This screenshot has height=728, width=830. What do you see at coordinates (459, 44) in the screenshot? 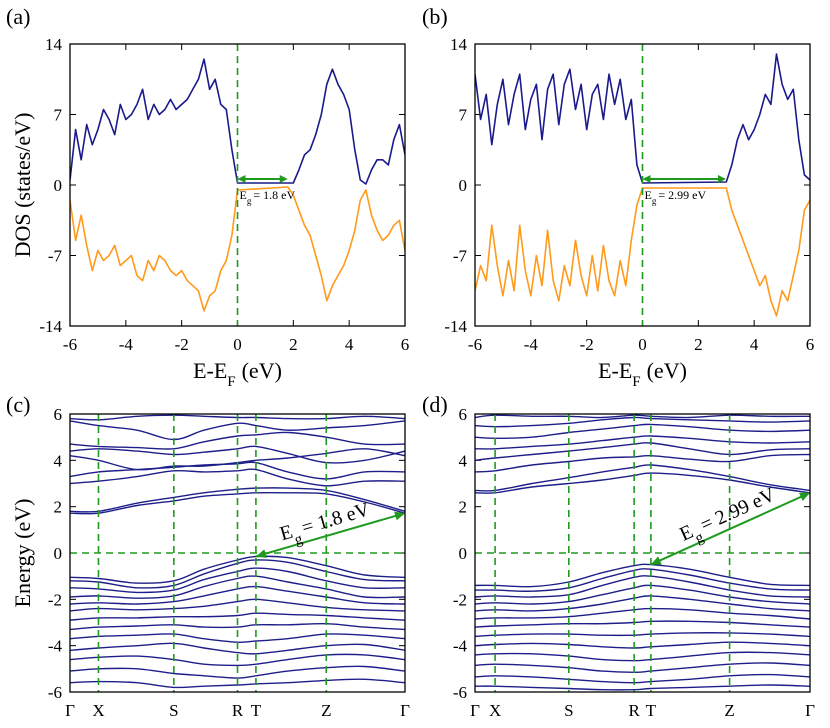
I see `y-tick-label: 14` at bounding box center [459, 44].